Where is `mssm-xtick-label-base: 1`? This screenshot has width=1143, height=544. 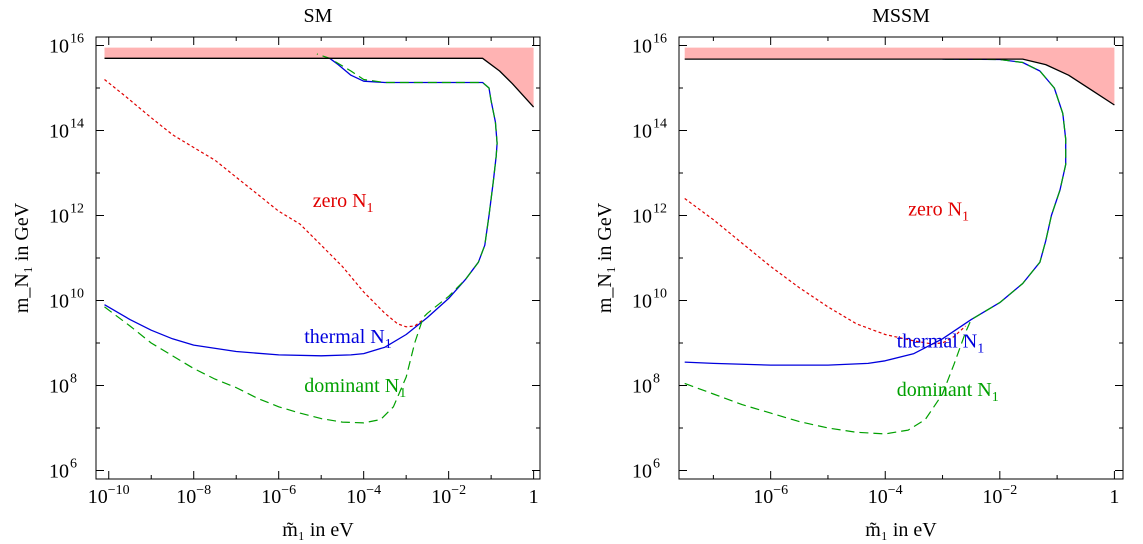
mssm-xtick-label-base: 1 is located at coordinates (1114, 497).